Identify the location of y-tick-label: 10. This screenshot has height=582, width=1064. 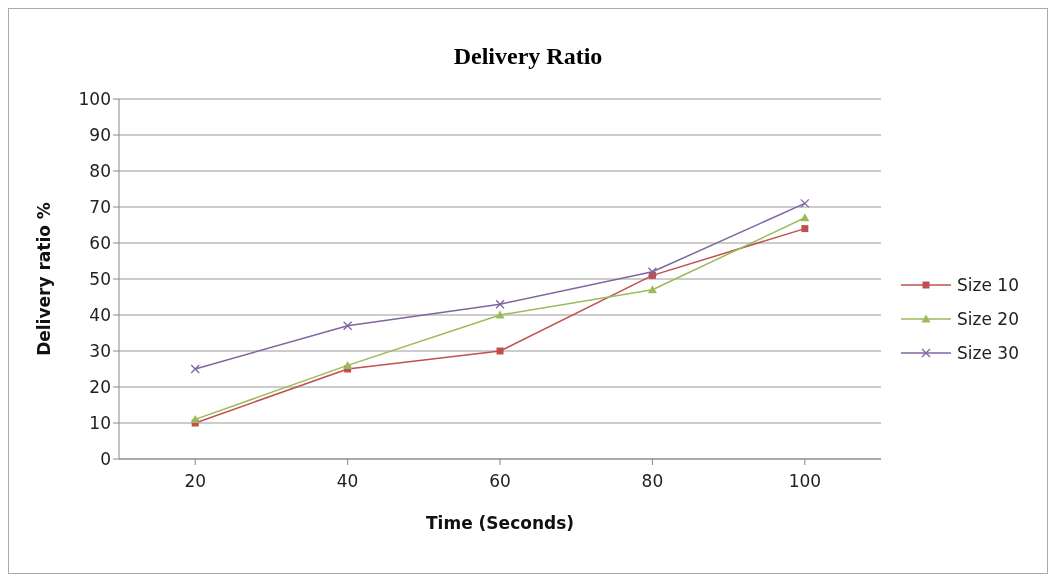
(100, 423).